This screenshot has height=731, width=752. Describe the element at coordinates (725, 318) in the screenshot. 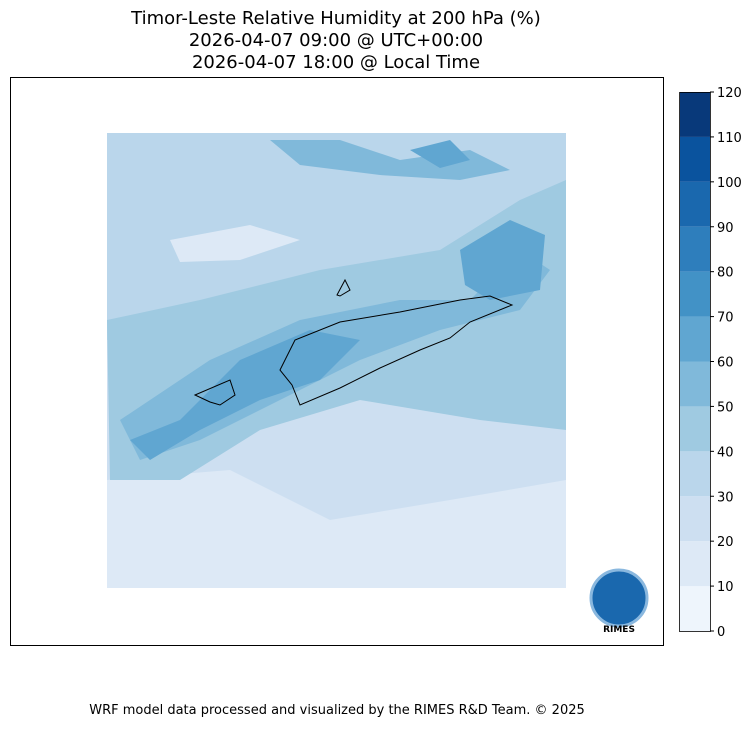

I see `colorbar-tick-label: 70` at that location.